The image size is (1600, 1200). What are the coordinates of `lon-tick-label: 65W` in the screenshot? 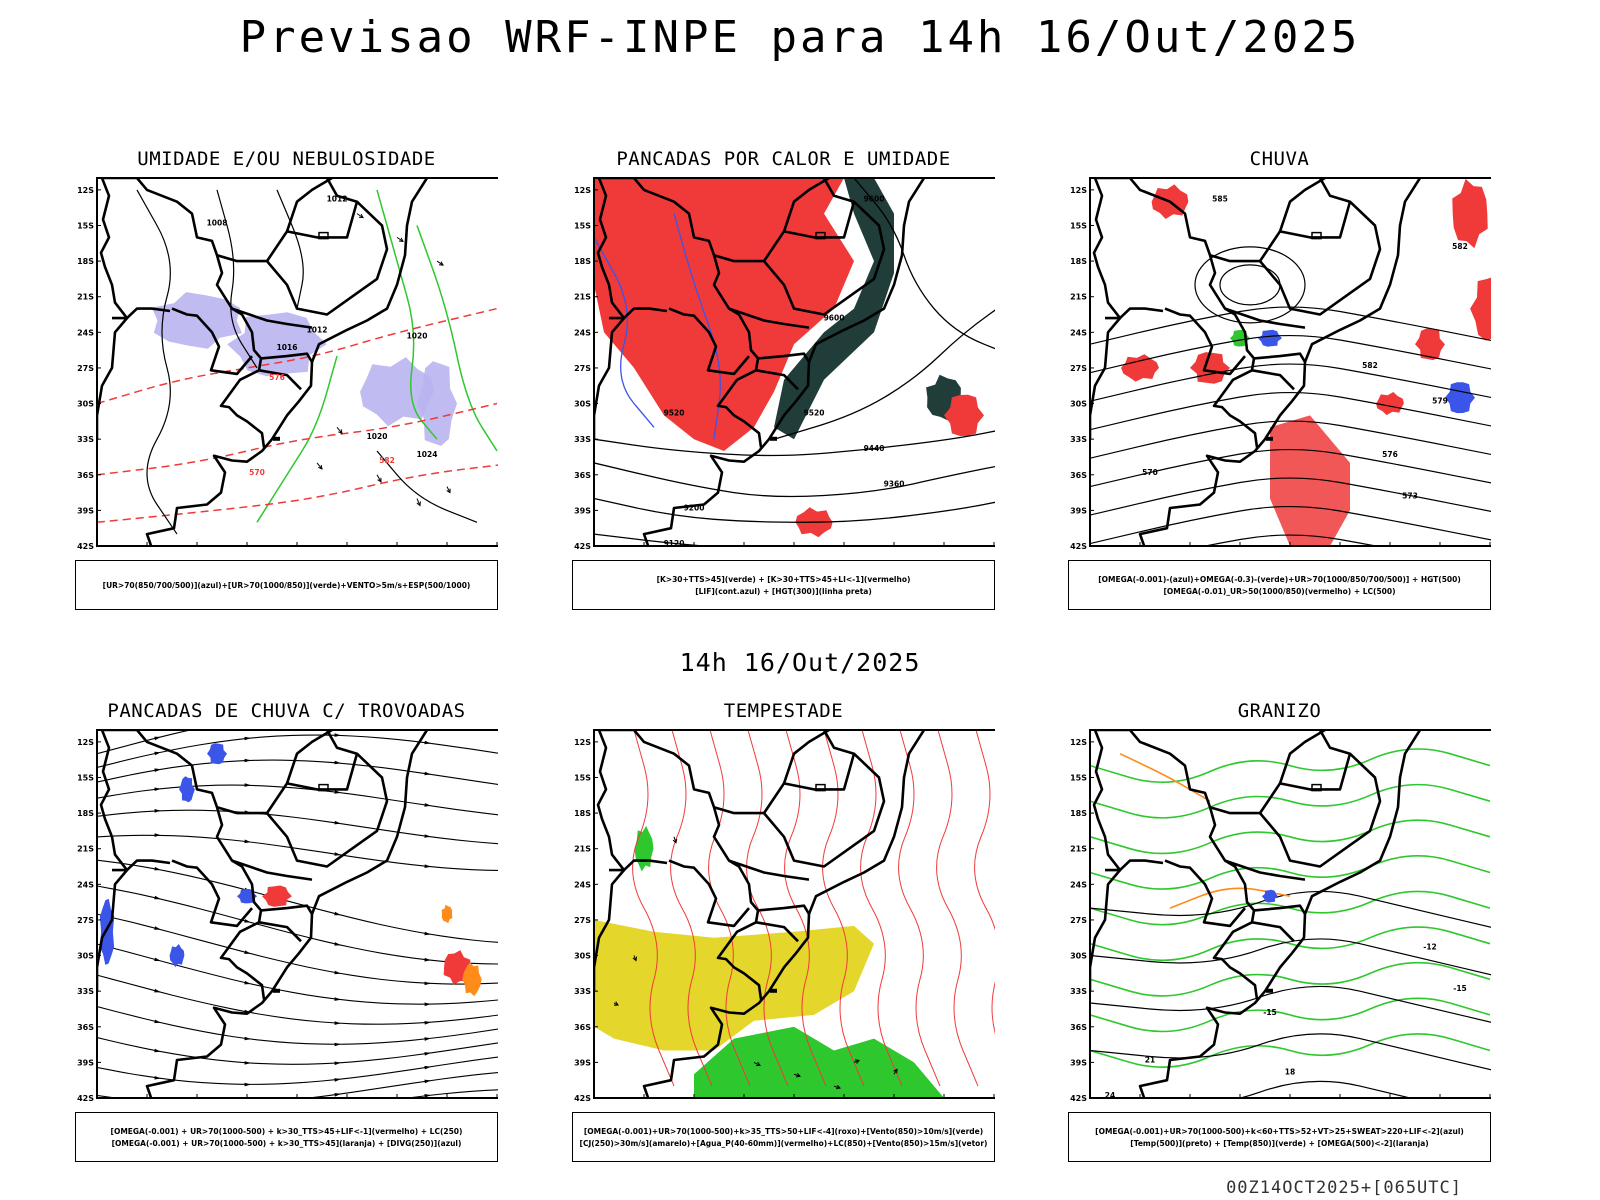 It's located at (147, 549).